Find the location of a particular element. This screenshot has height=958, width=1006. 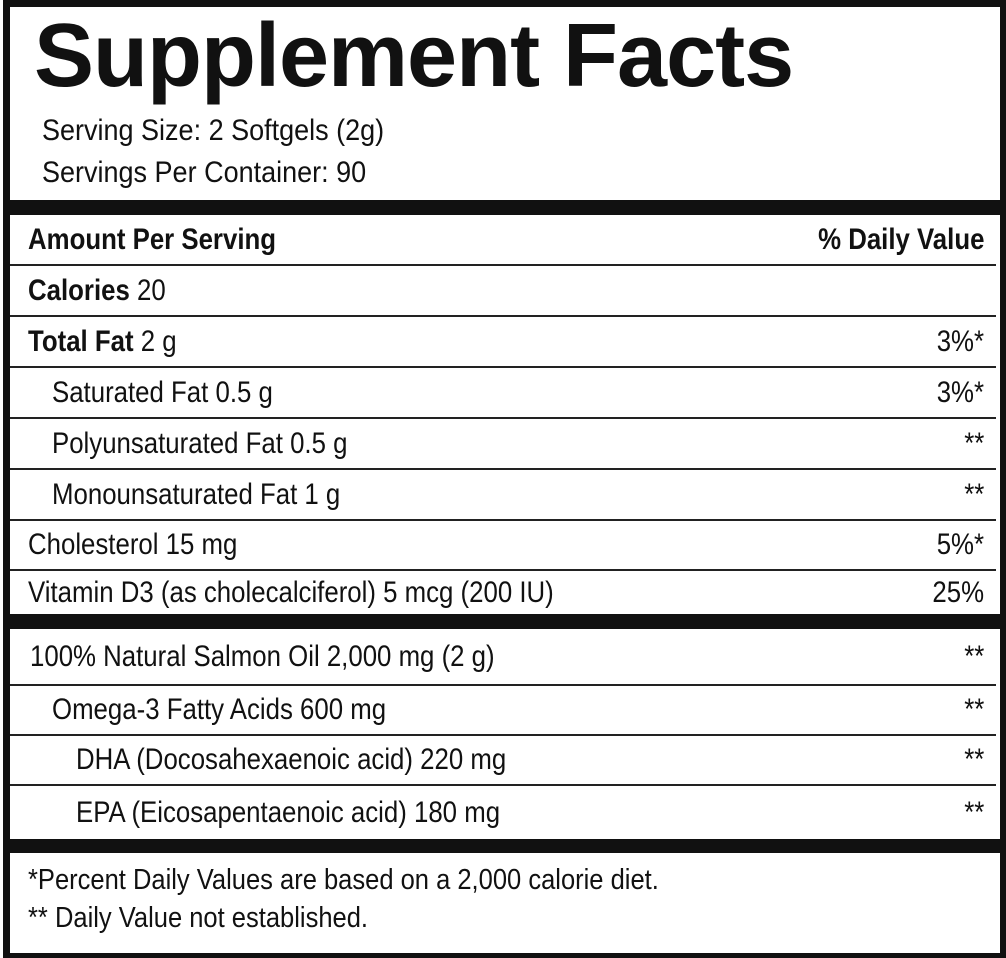

ingredient-row: DHA (Docosahexaenoic acid) 220 mg ** is located at coordinates (503, 761).